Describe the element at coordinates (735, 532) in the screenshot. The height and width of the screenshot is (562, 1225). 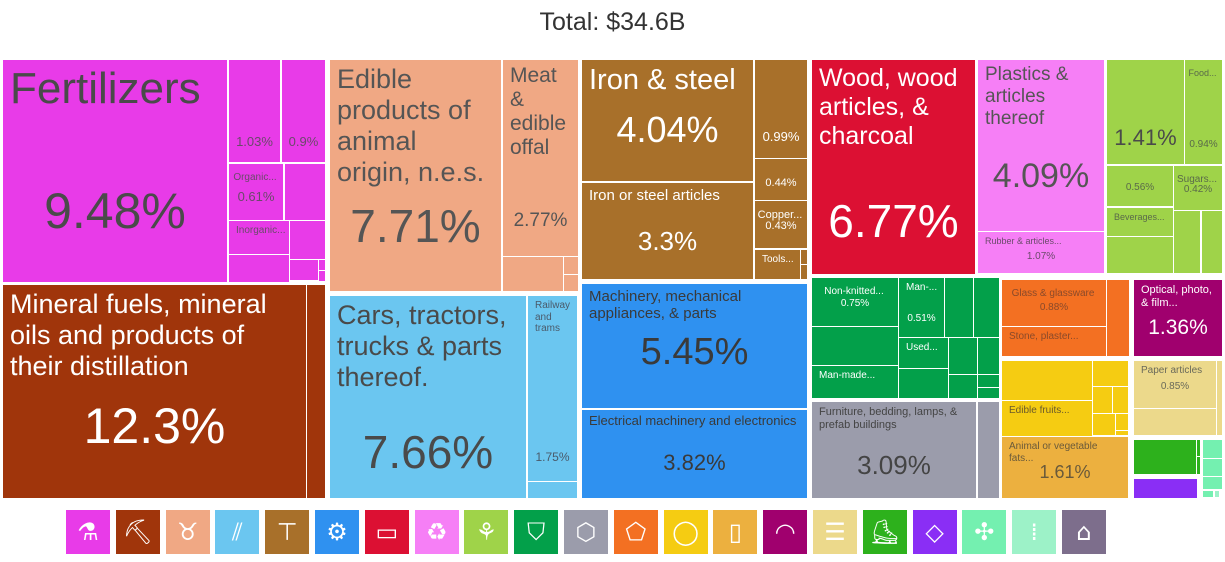
I see `bottle-icon: ▯` at that location.